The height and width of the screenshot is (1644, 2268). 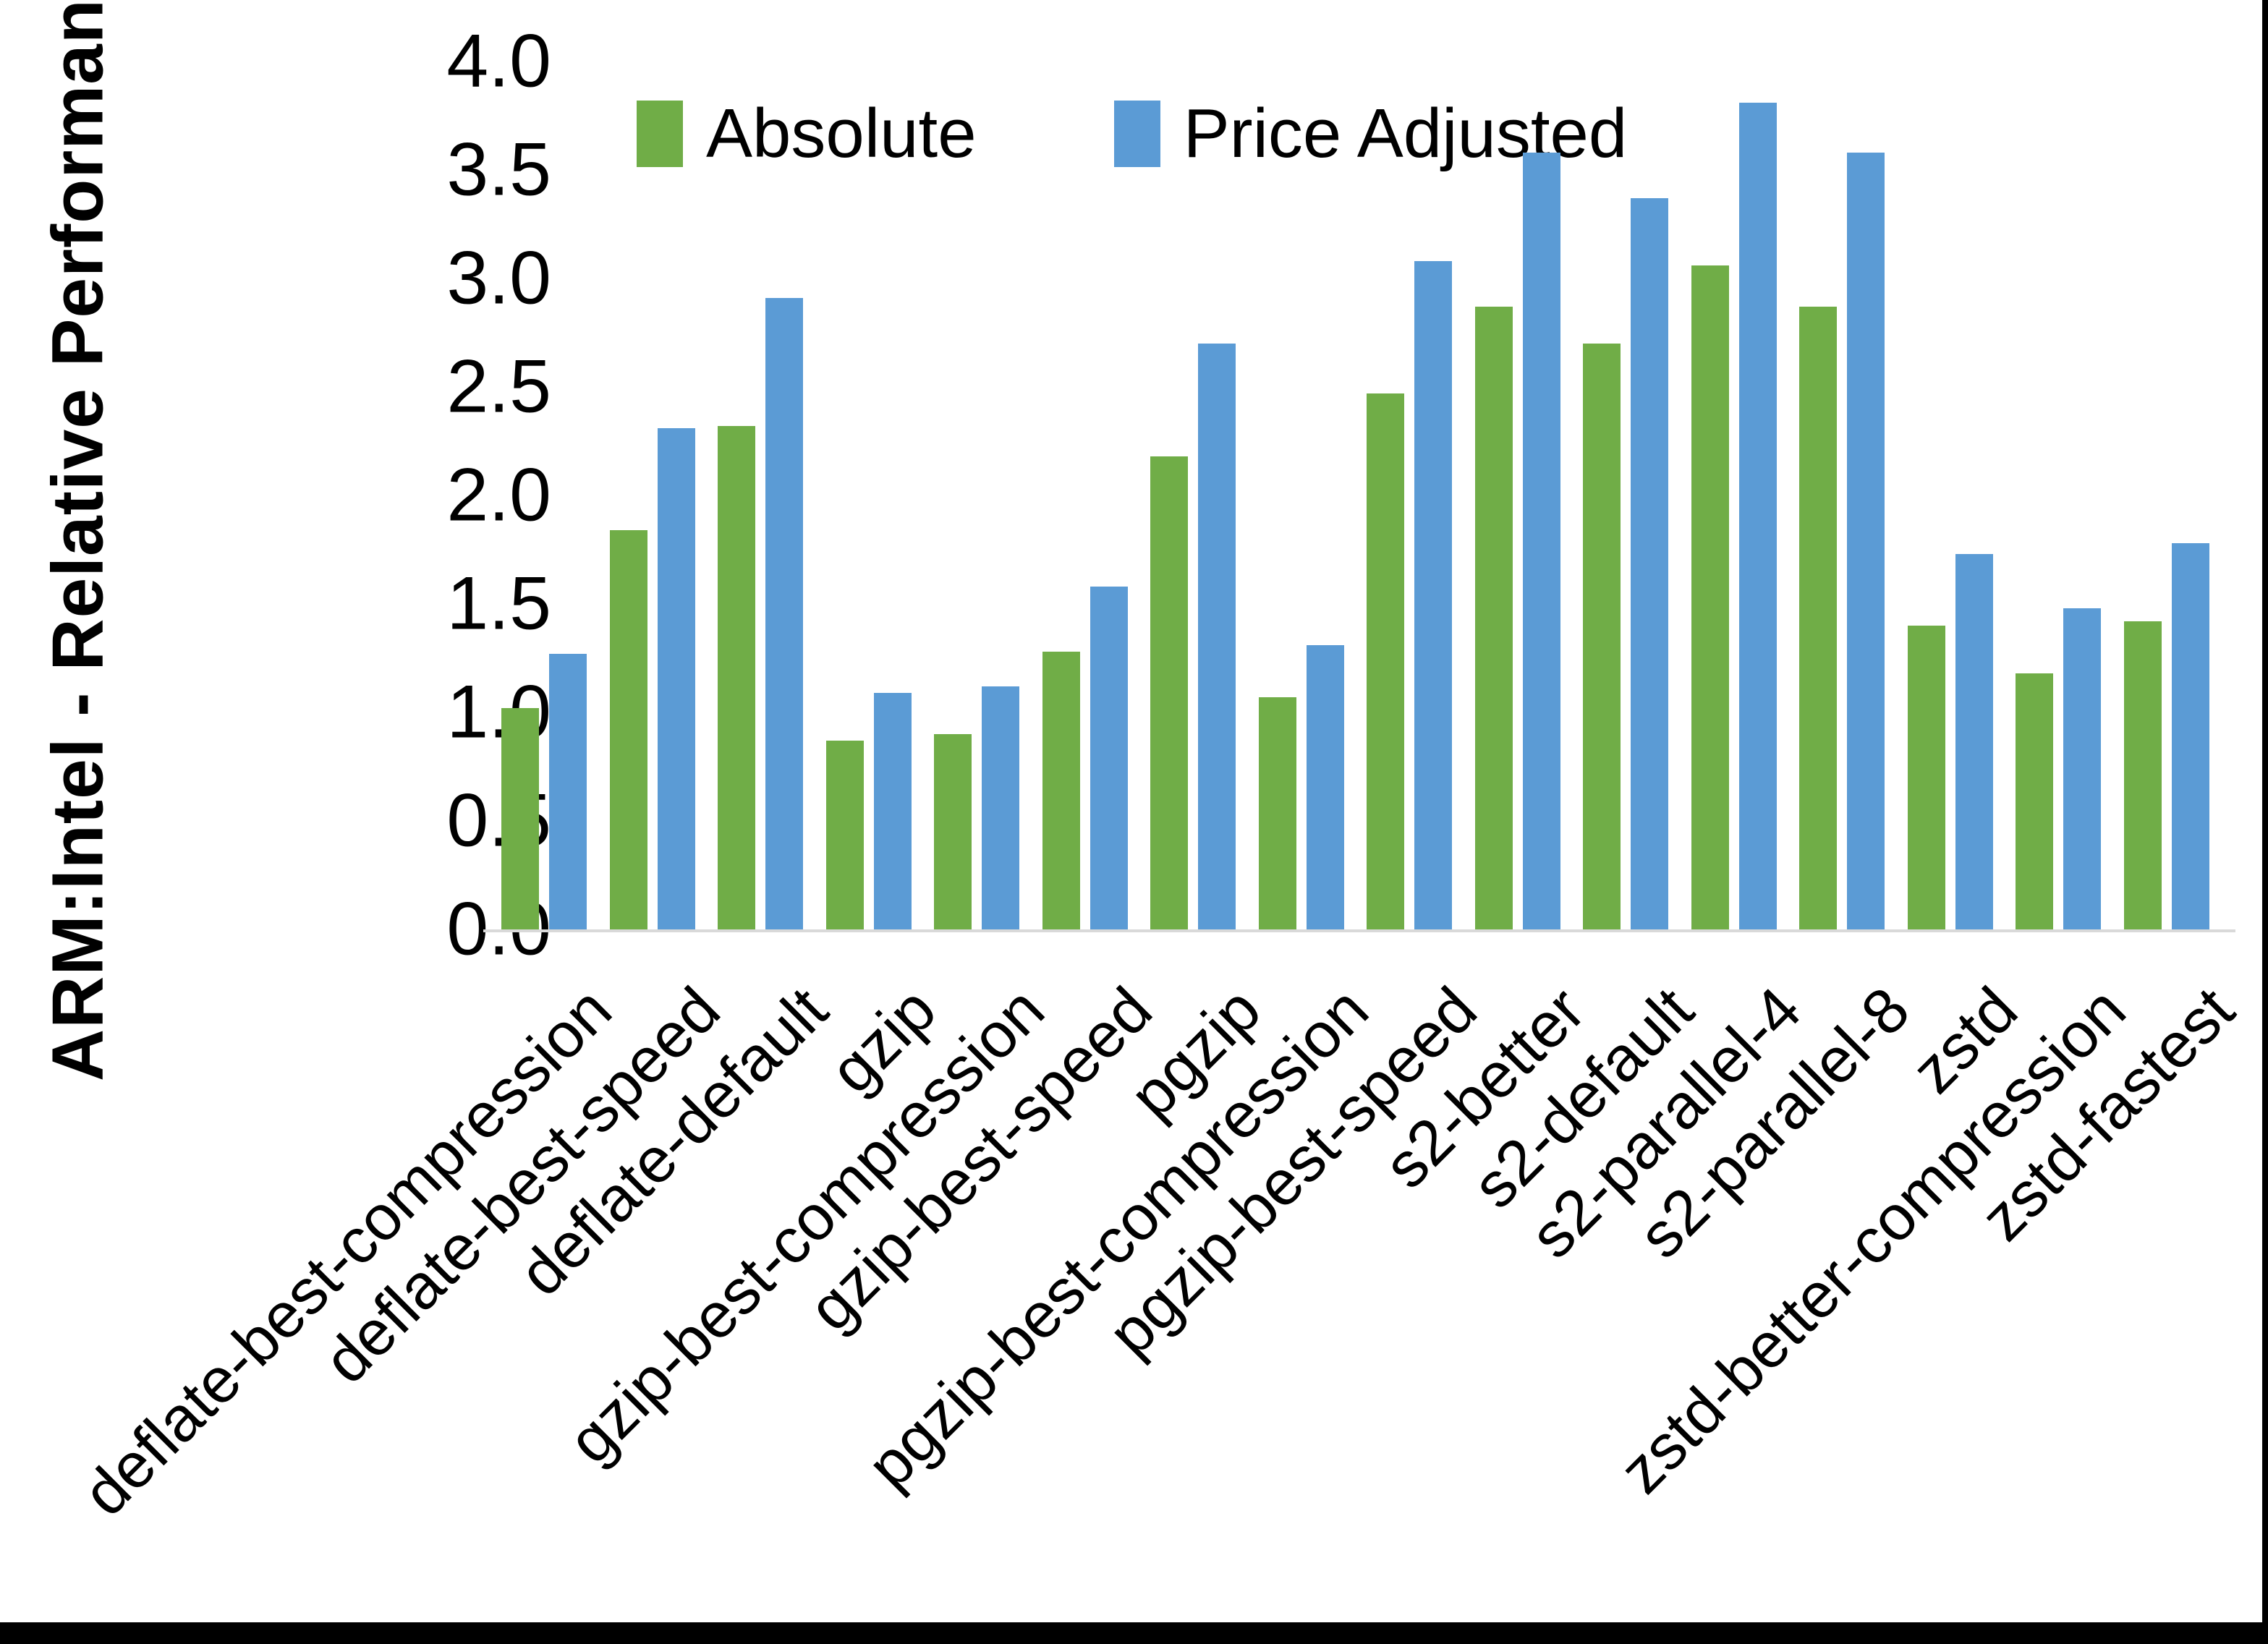 What do you see at coordinates (1359, 930) in the screenshot?
I see `x-axis-line` at bounding box center [1359, 930].